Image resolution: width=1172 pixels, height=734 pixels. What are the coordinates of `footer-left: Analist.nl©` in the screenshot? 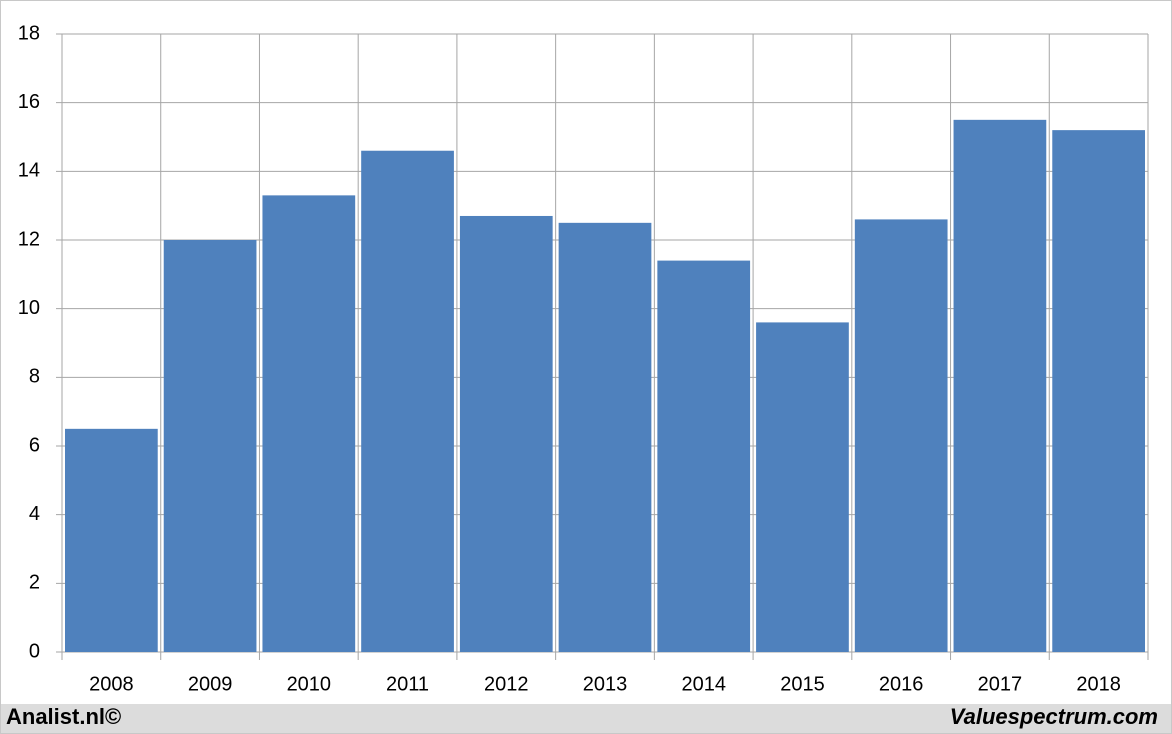 It's located at (63, 716).